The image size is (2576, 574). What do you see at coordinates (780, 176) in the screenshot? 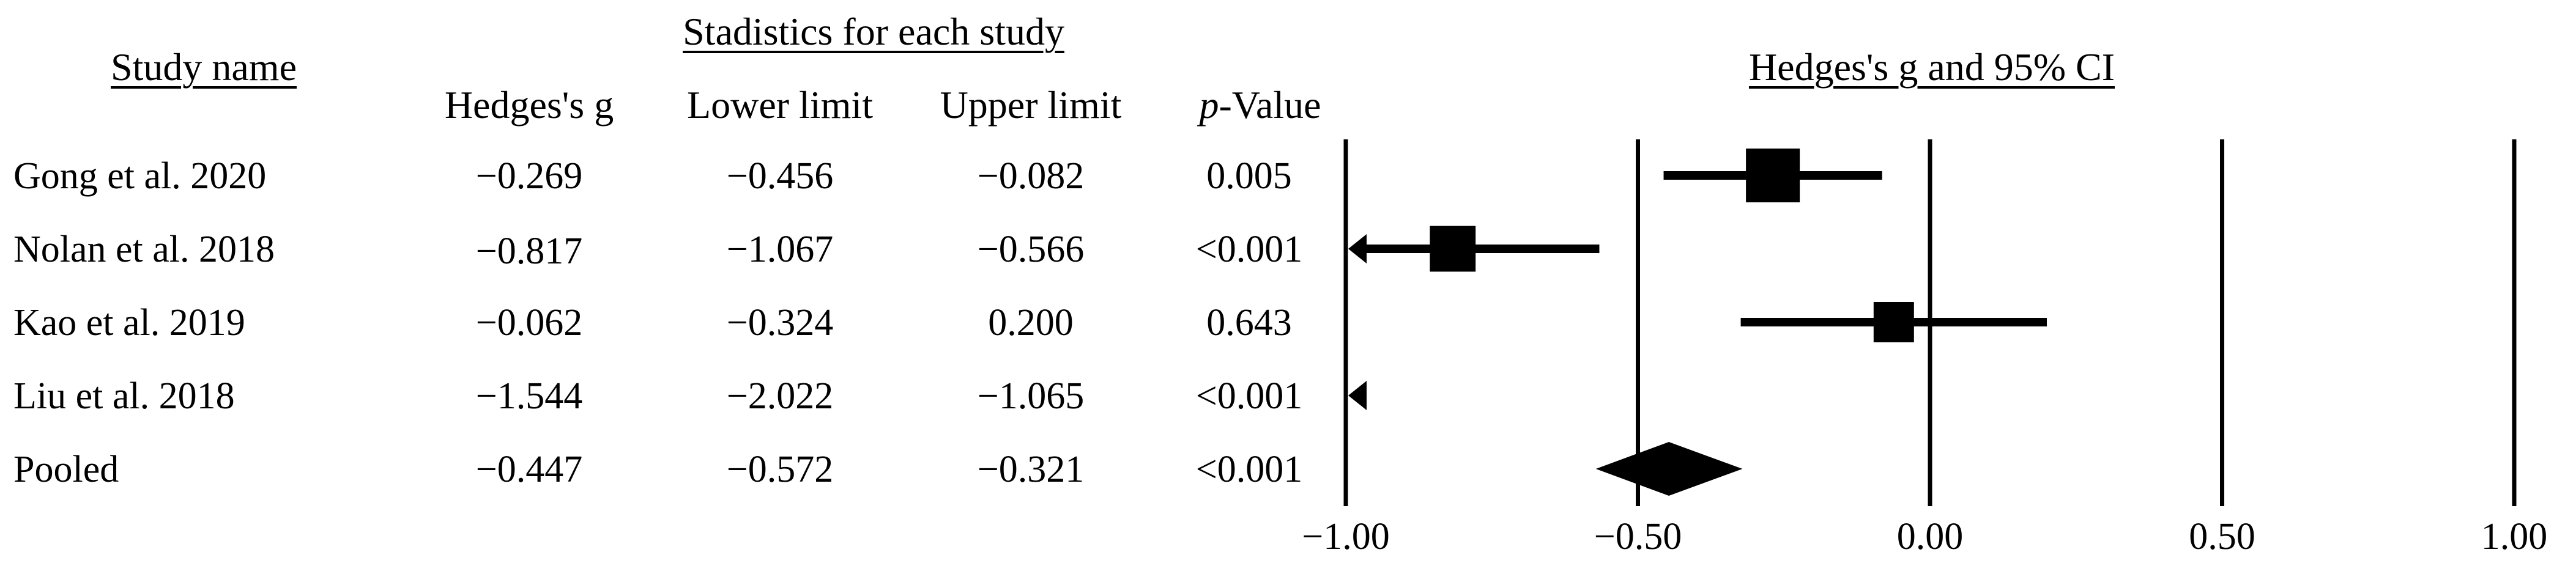
I see `row-lower-limit: −0.456` at bounding box center [780, 176].